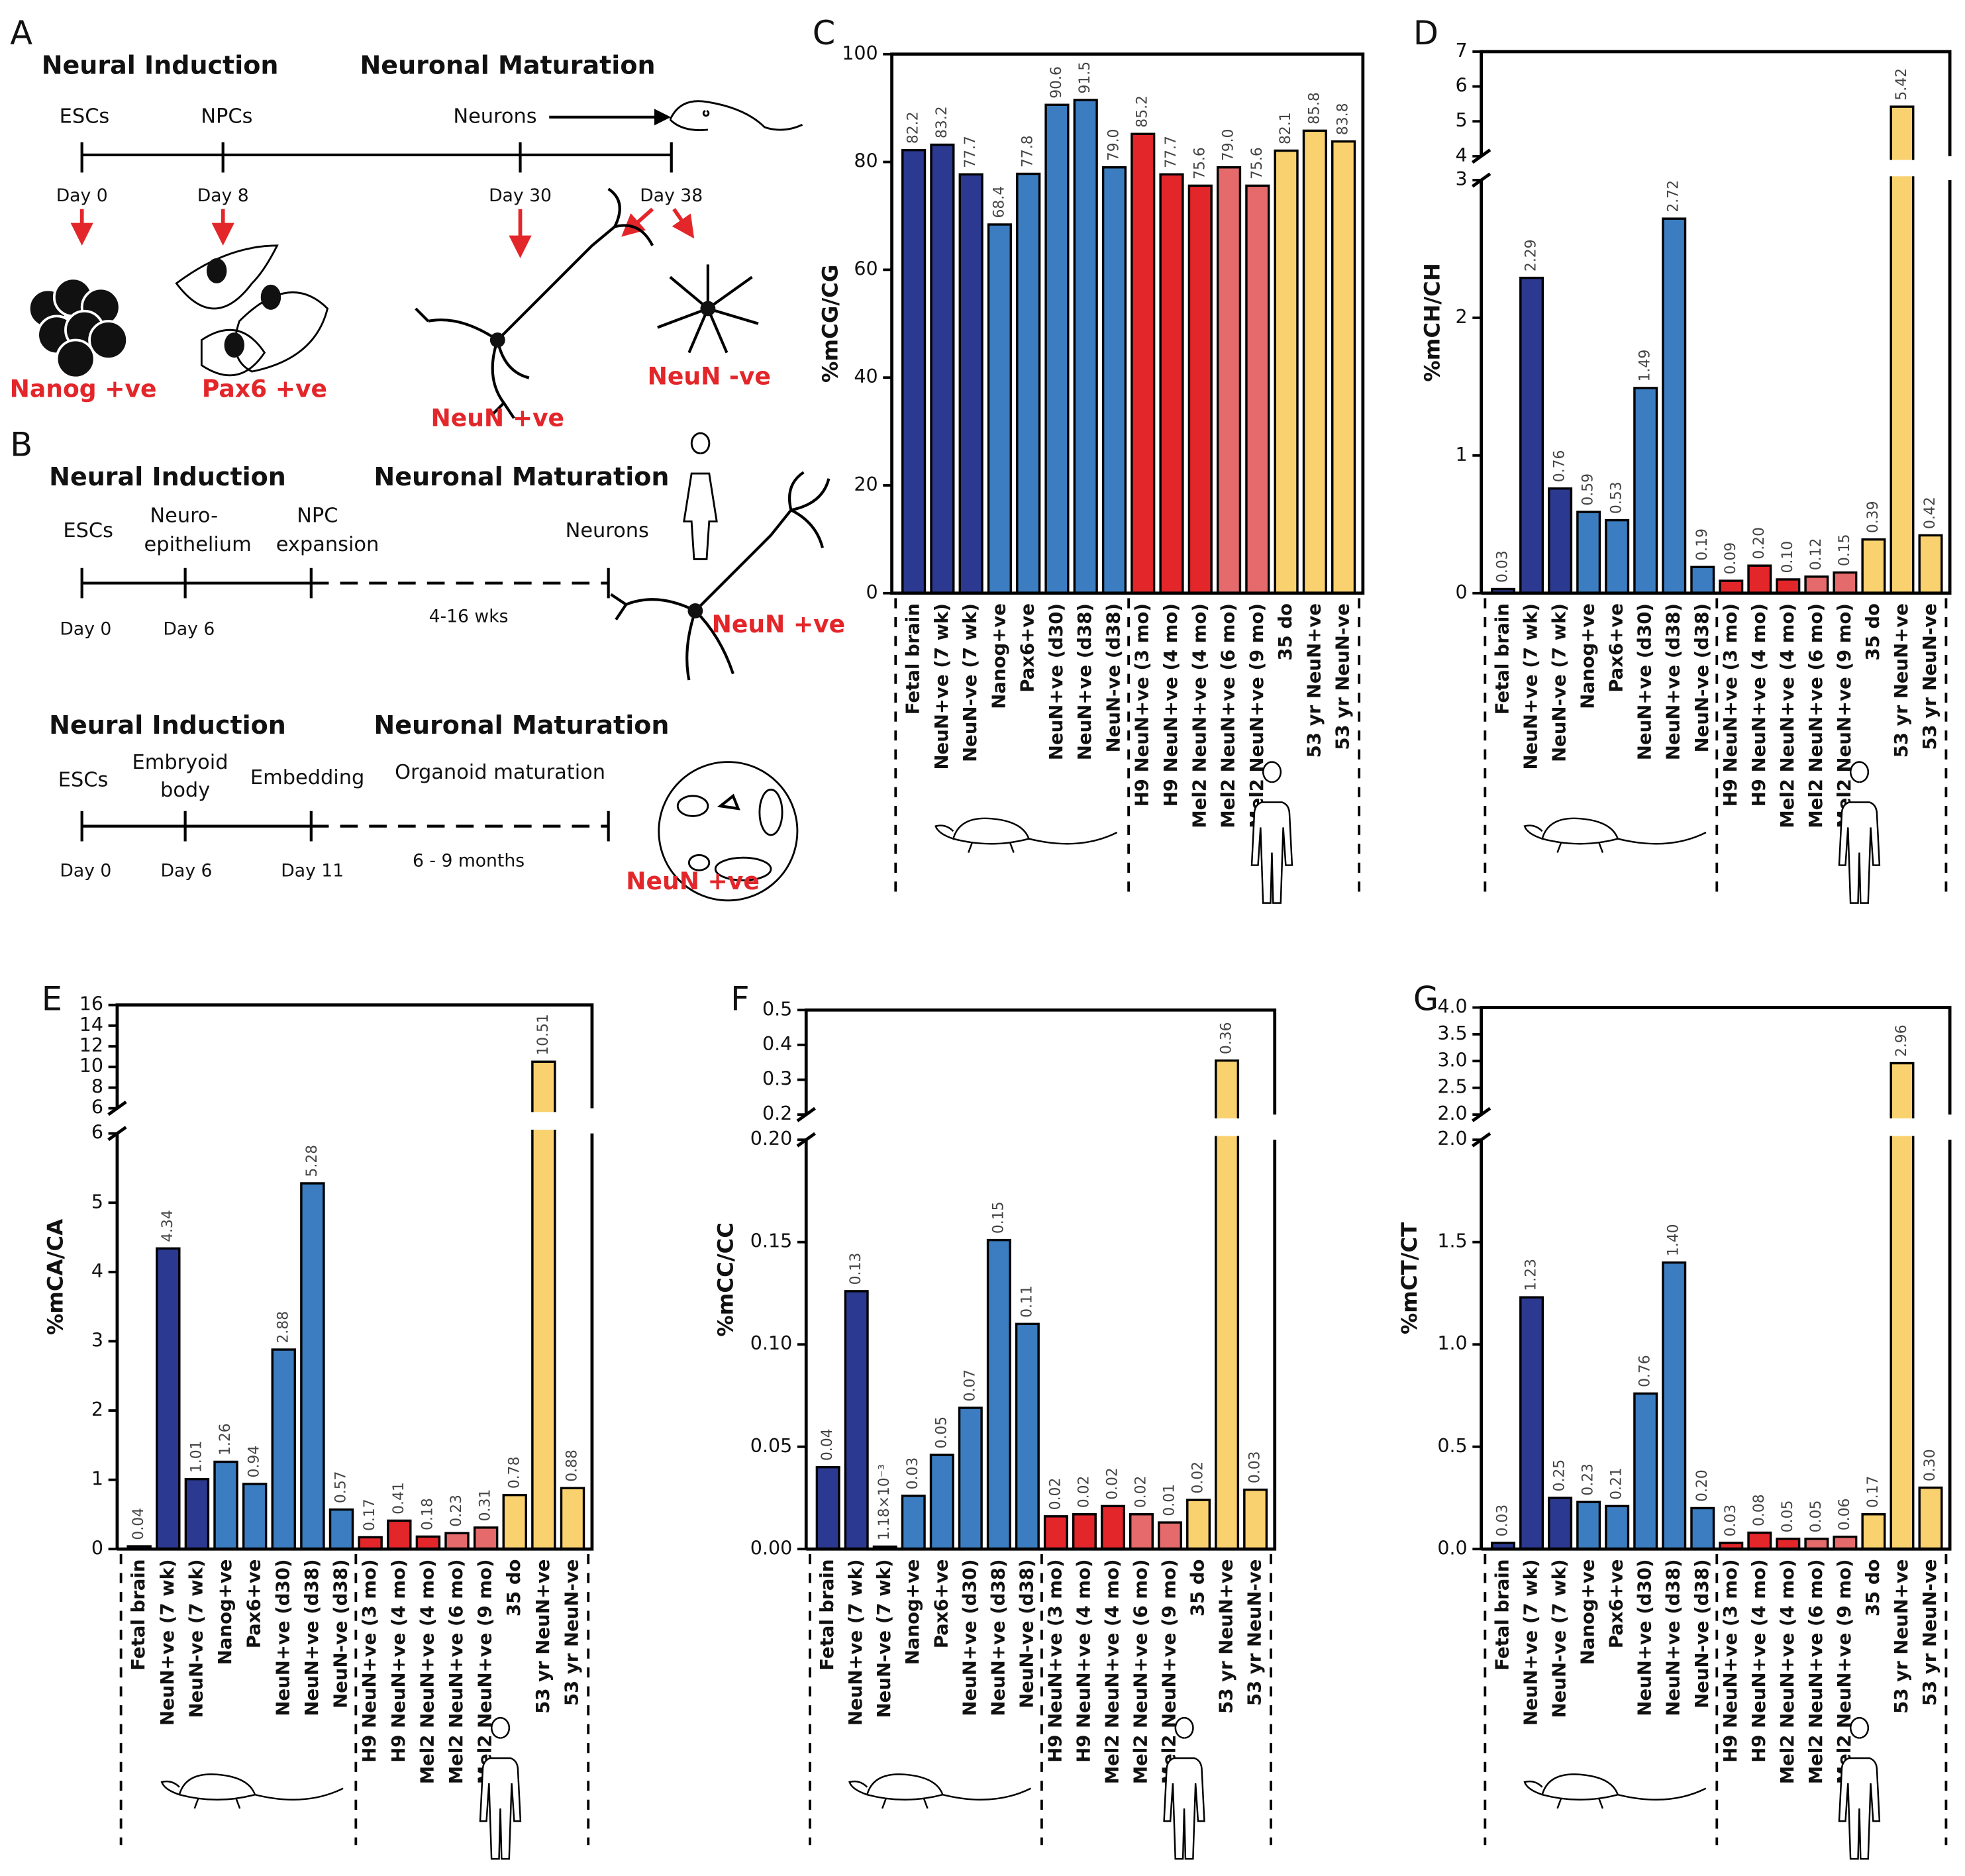 The height and width of the screenshot is (1876, 1965). I want to click on value-label: 0.76, so click(1560, 466).